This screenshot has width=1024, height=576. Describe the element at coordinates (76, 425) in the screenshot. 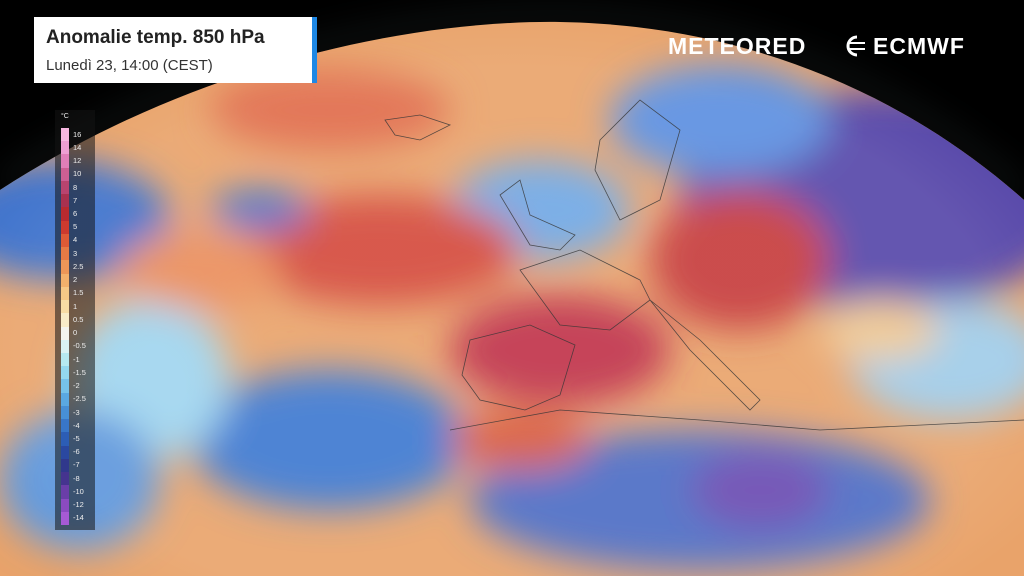

I see `legend-label: -4` at that location.